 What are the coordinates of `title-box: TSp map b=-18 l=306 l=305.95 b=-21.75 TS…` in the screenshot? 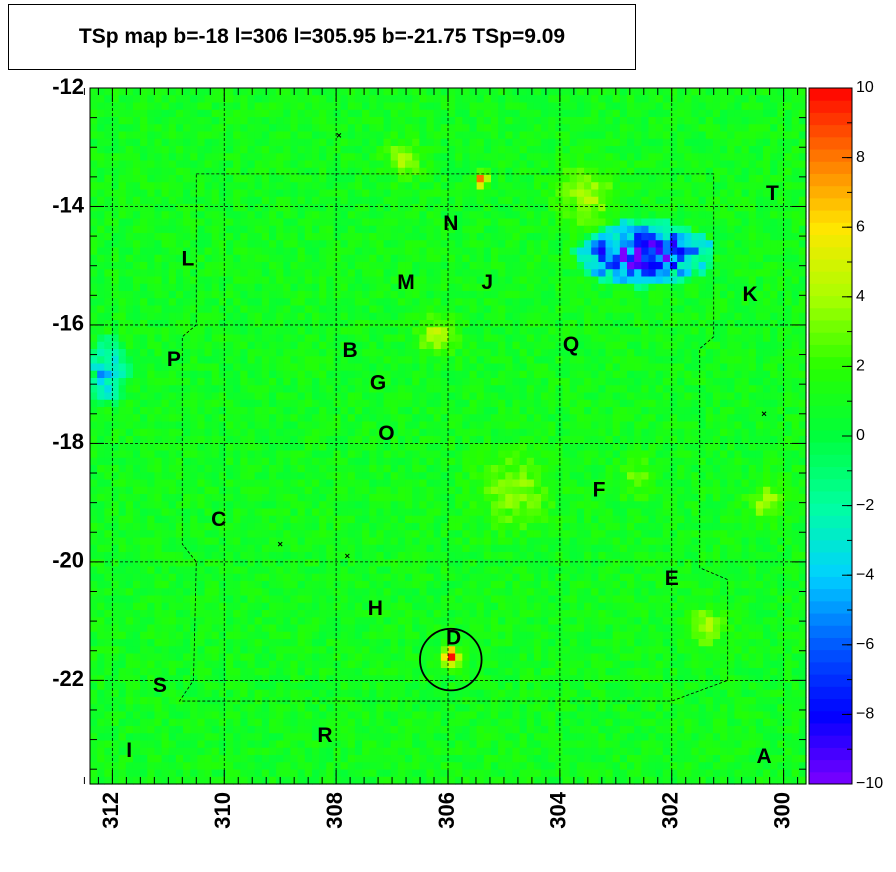 It's located at (322, 37).